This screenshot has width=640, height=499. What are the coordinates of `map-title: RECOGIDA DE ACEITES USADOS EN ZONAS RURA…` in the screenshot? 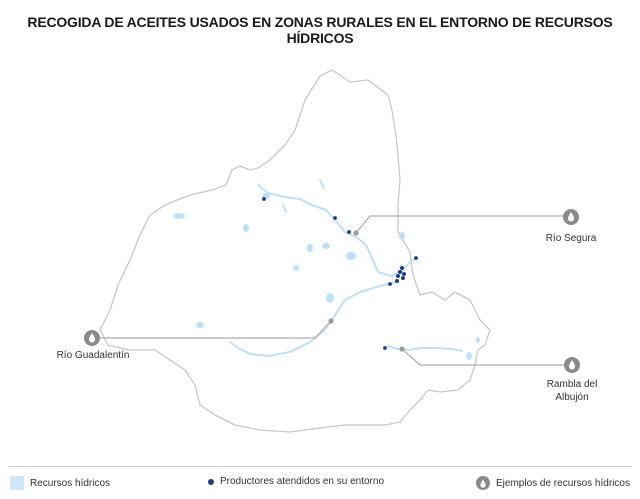 It's located at (320, 30).